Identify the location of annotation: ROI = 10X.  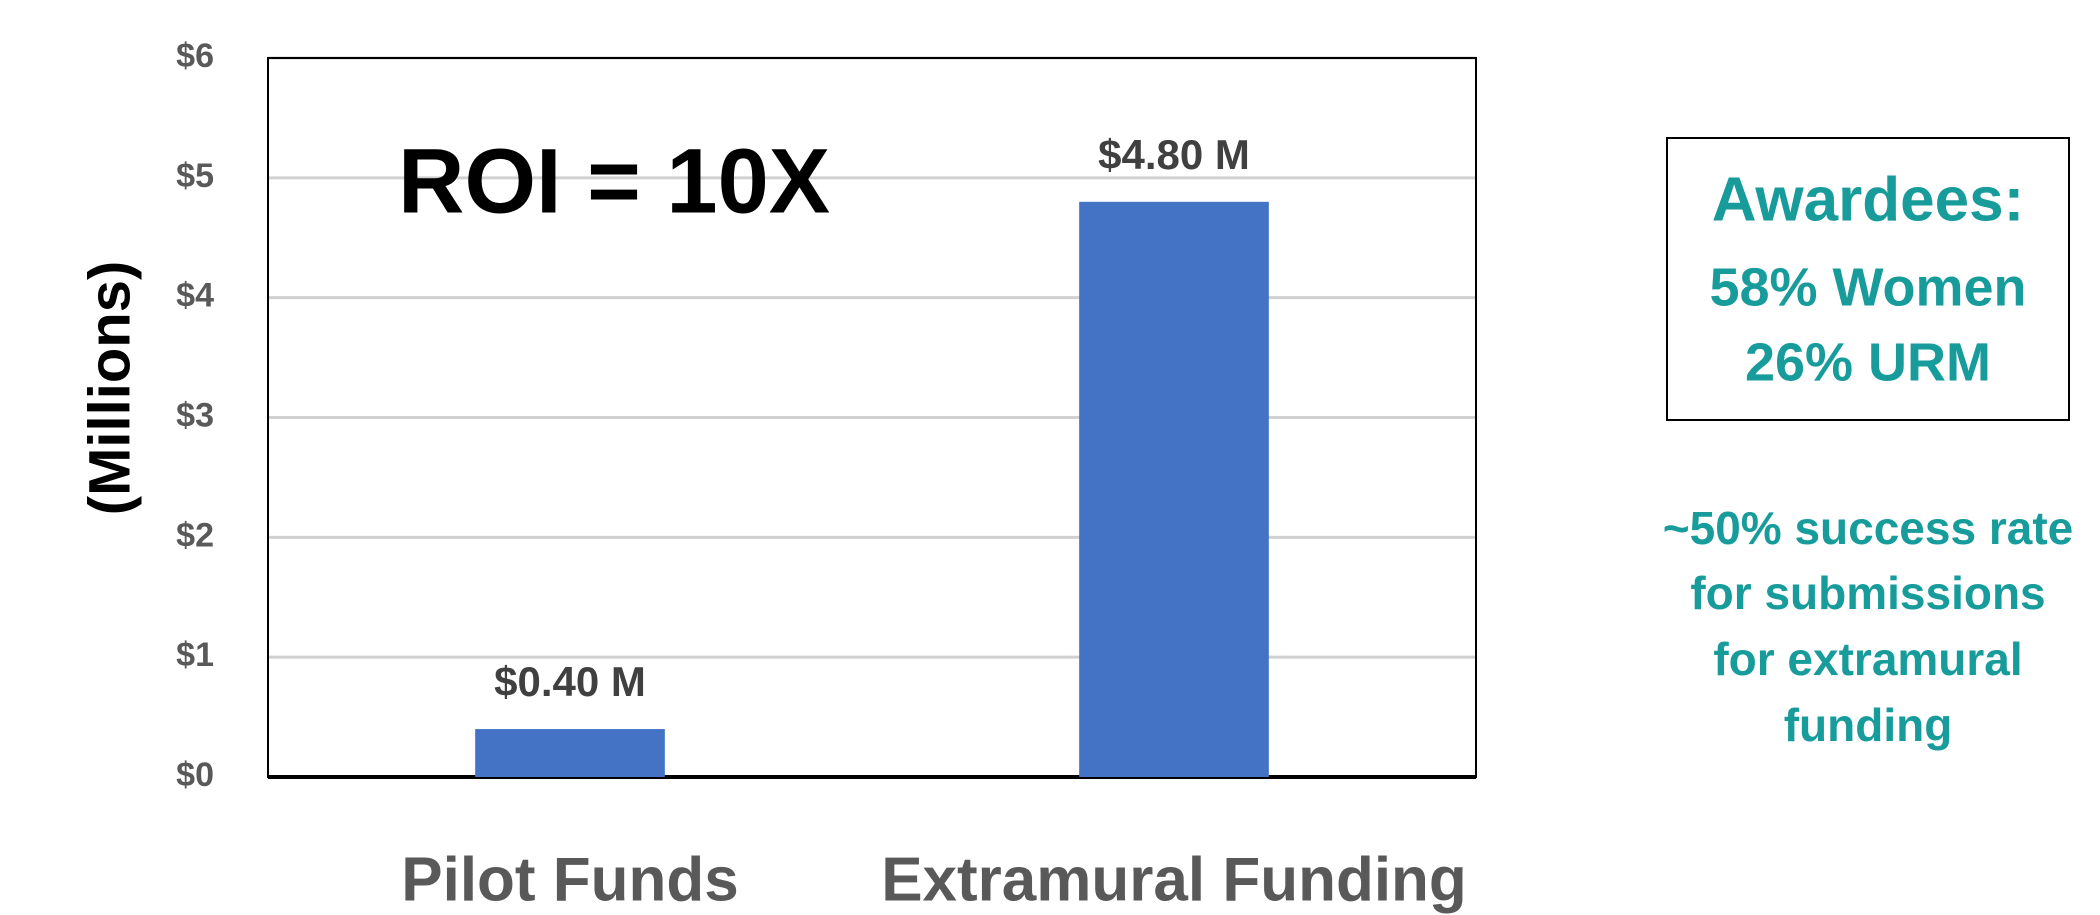
(614, 181).